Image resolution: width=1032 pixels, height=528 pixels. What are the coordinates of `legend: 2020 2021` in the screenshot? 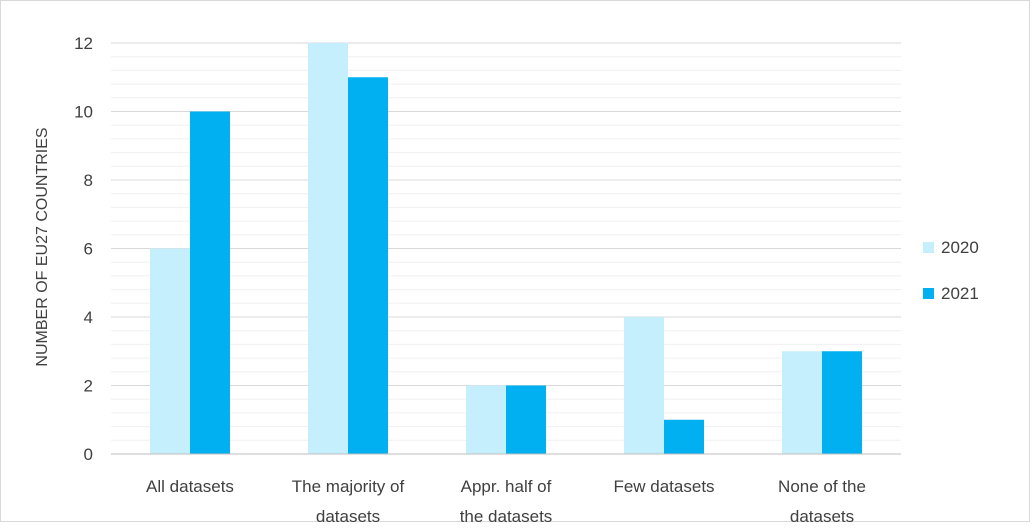 It's located at (951, 270).